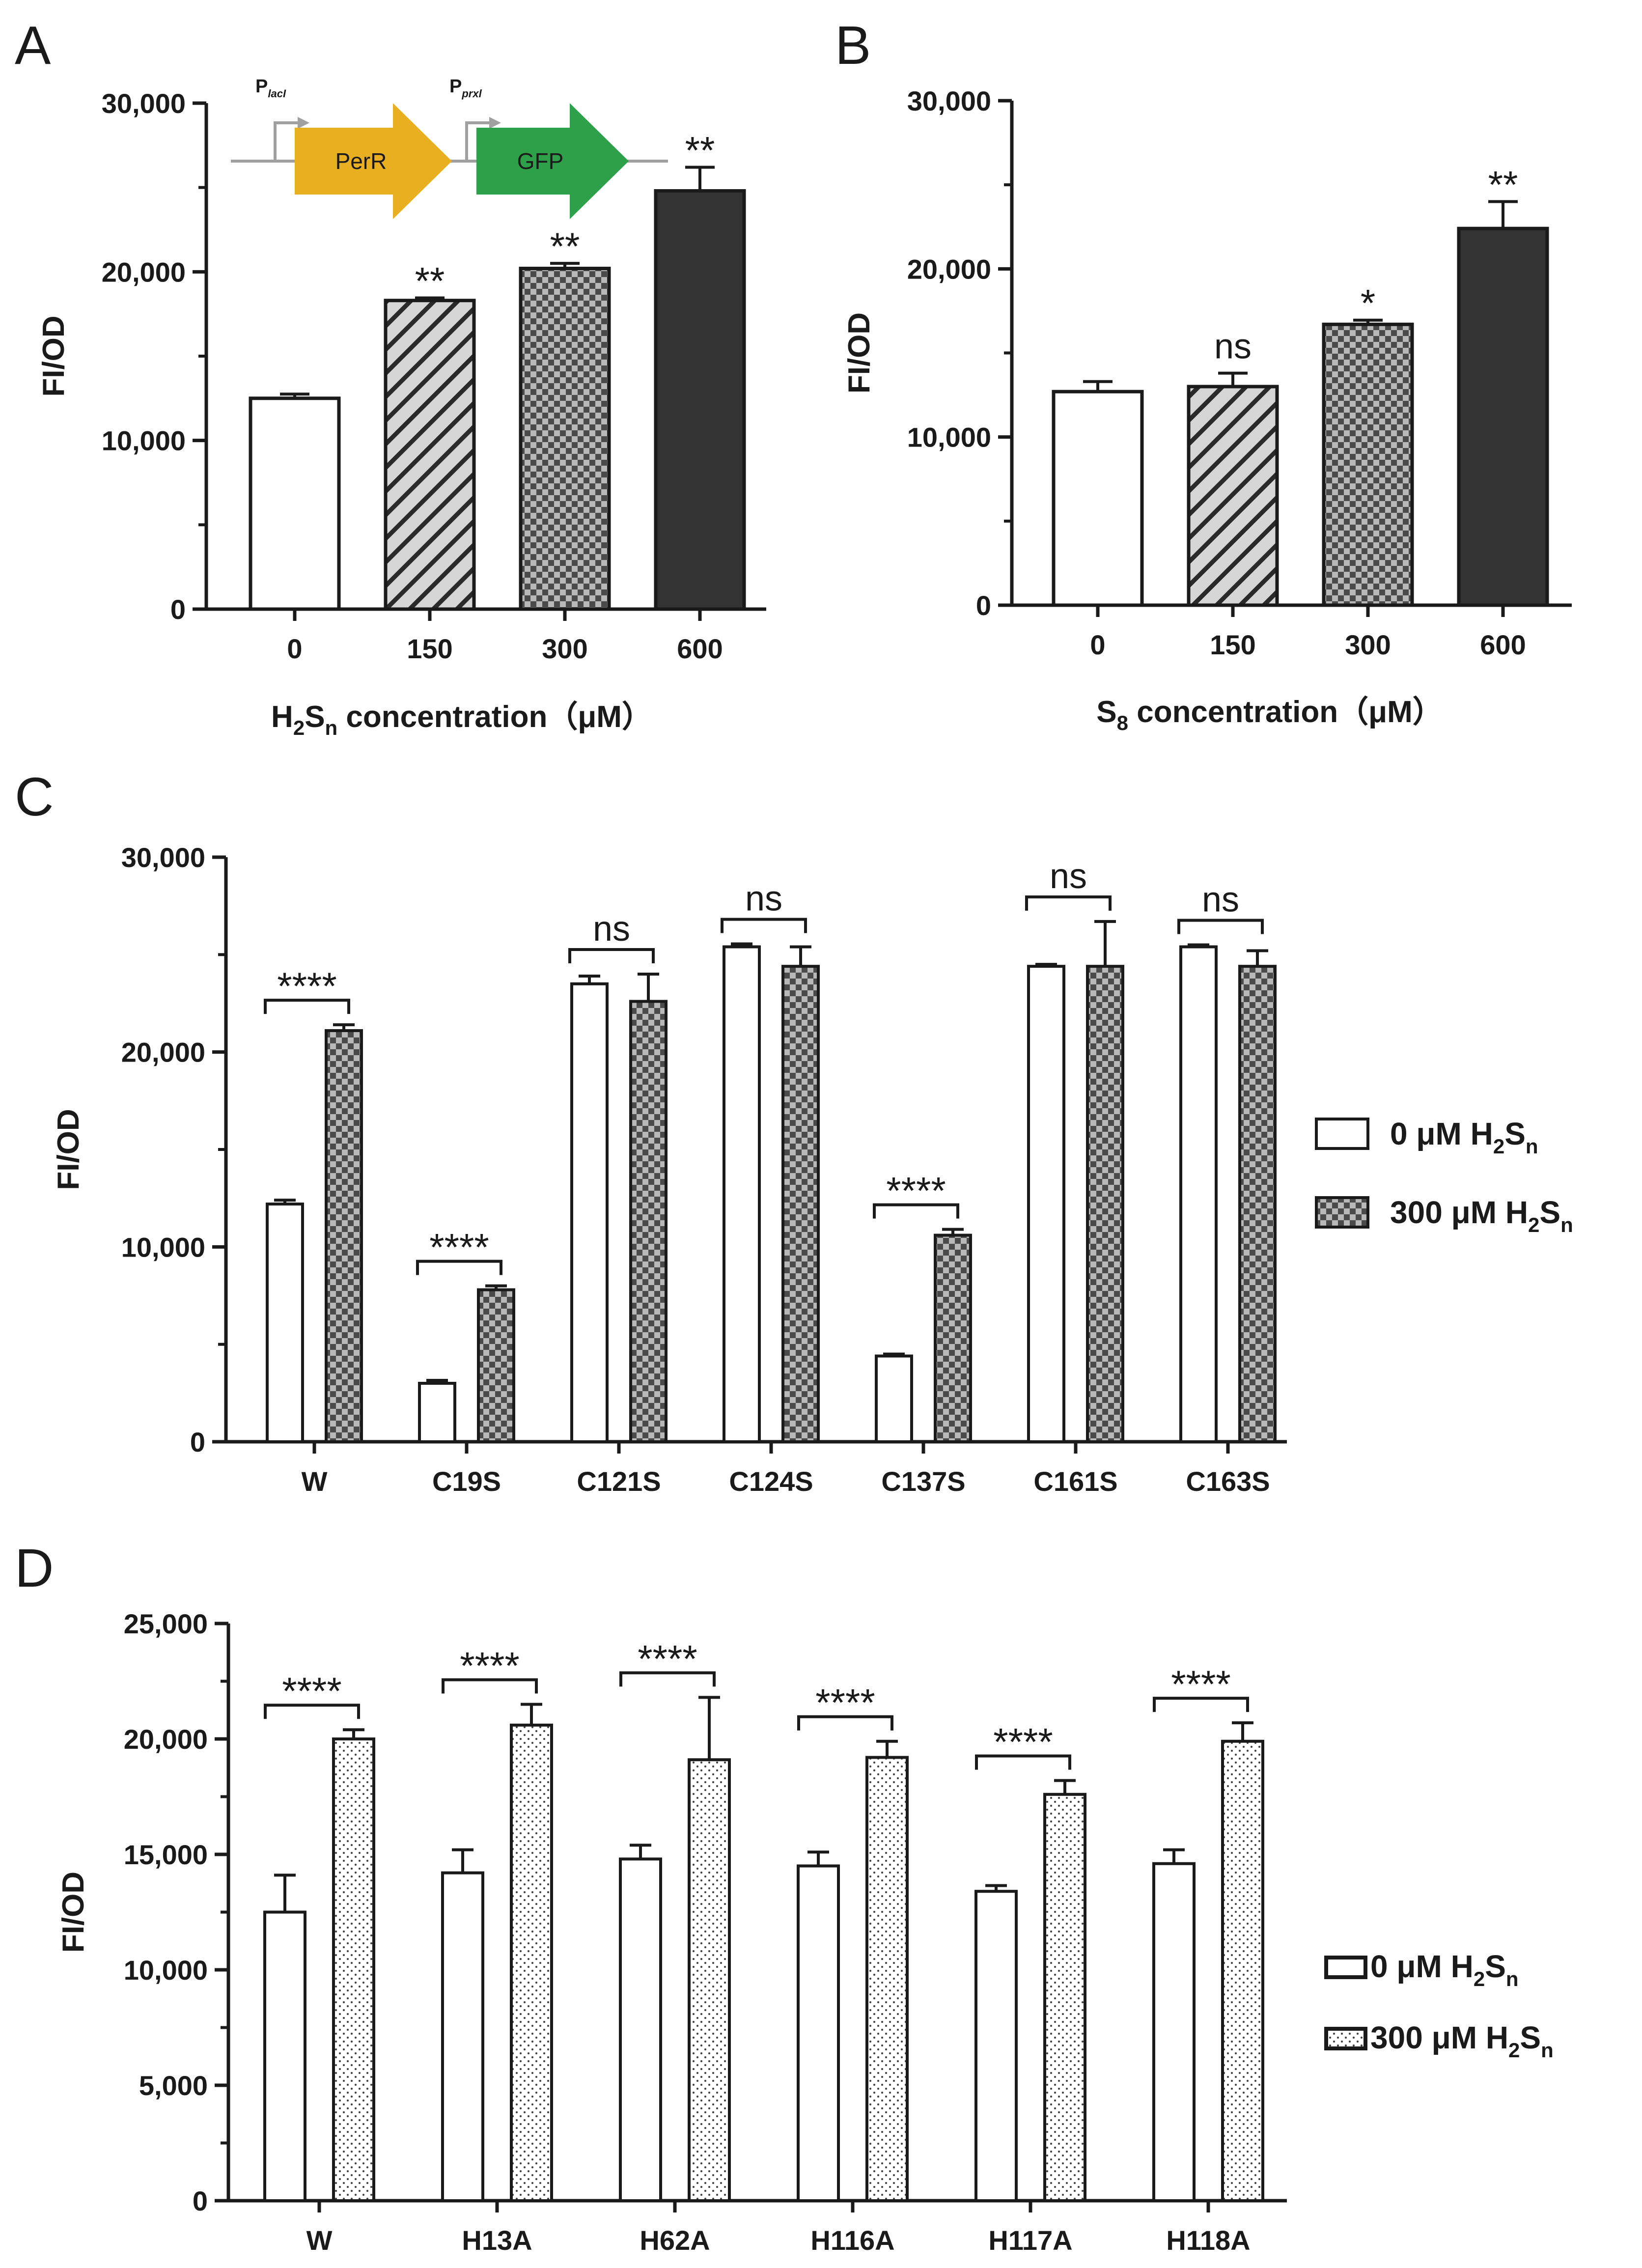 This screenshot has height=2268, width=1642. Describe the element at coordinates (771, 1481) in the screenshot. I see `x-tick-label-c: C124S` at that location.